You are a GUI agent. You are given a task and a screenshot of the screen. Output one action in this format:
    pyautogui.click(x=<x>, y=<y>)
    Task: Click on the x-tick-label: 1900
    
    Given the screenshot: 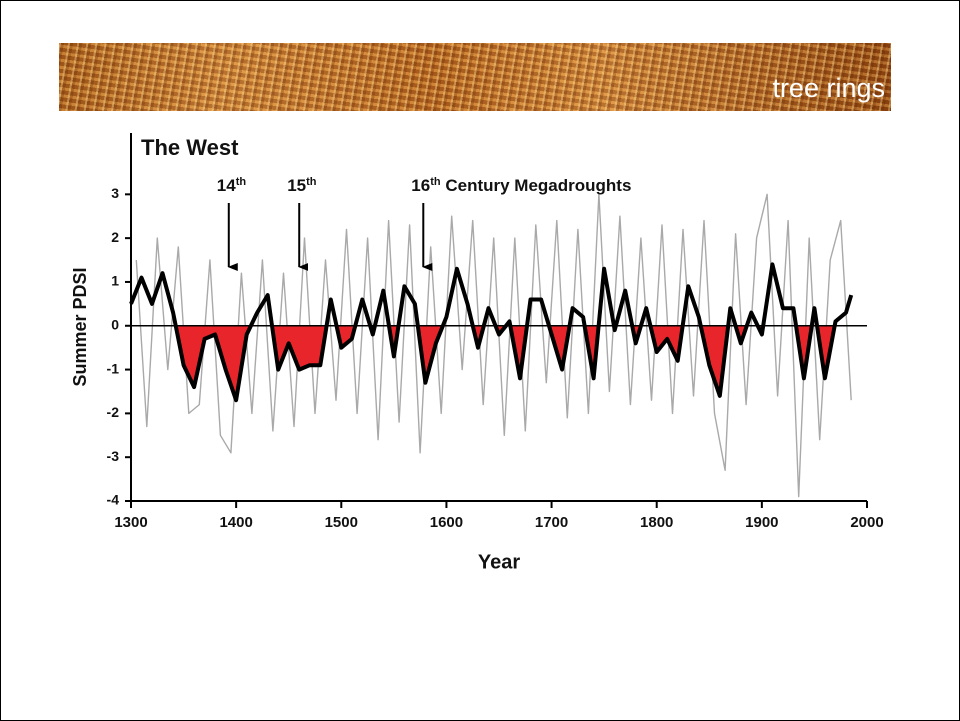 What is the action you would take?
    pyautogui.click(x=761, y=522)
    